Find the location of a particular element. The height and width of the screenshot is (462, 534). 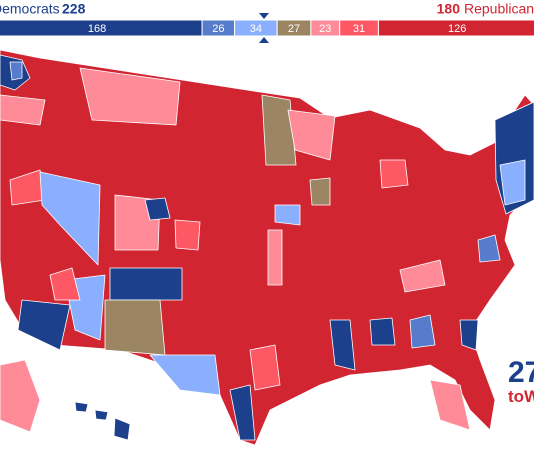

majority-marker-top is located at coordinates (264, 16).